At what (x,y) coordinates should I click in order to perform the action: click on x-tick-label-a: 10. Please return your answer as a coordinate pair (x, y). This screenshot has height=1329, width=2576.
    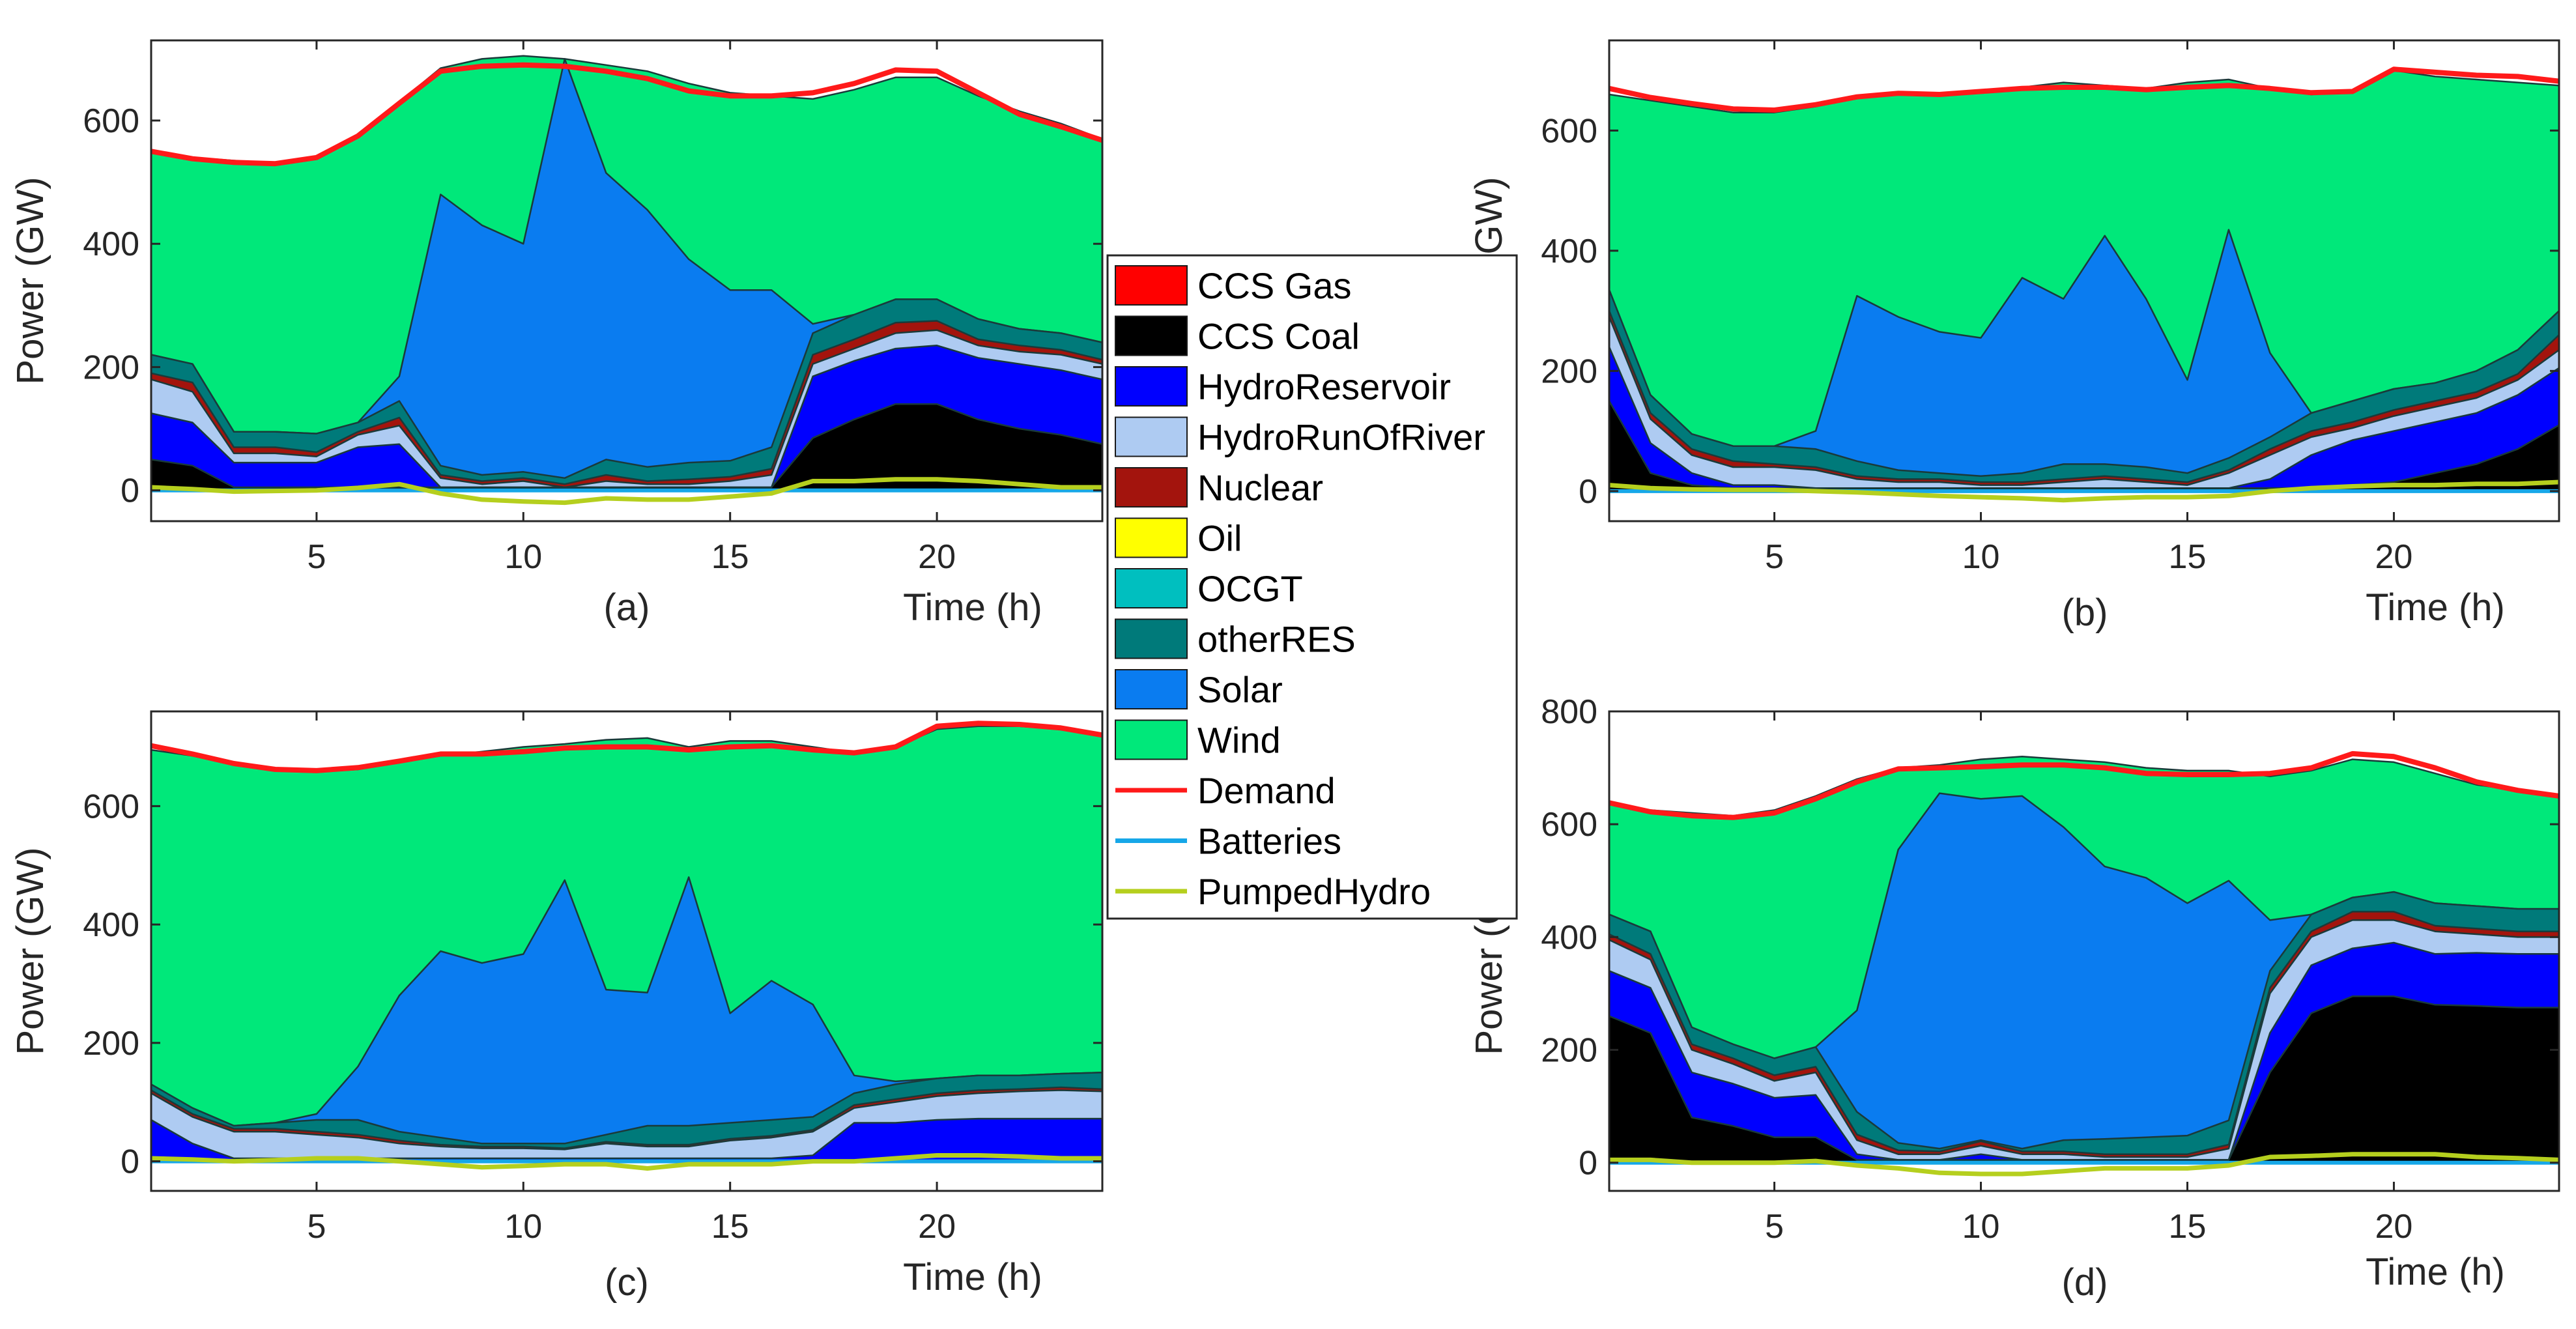
    Looking at the image, I should click on (523, 557).